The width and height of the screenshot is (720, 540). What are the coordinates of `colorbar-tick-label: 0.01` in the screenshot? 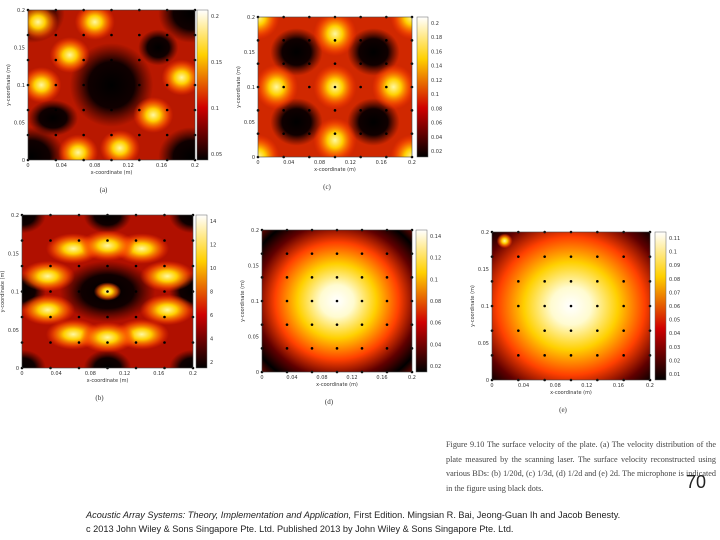 It's located at (674, 375).